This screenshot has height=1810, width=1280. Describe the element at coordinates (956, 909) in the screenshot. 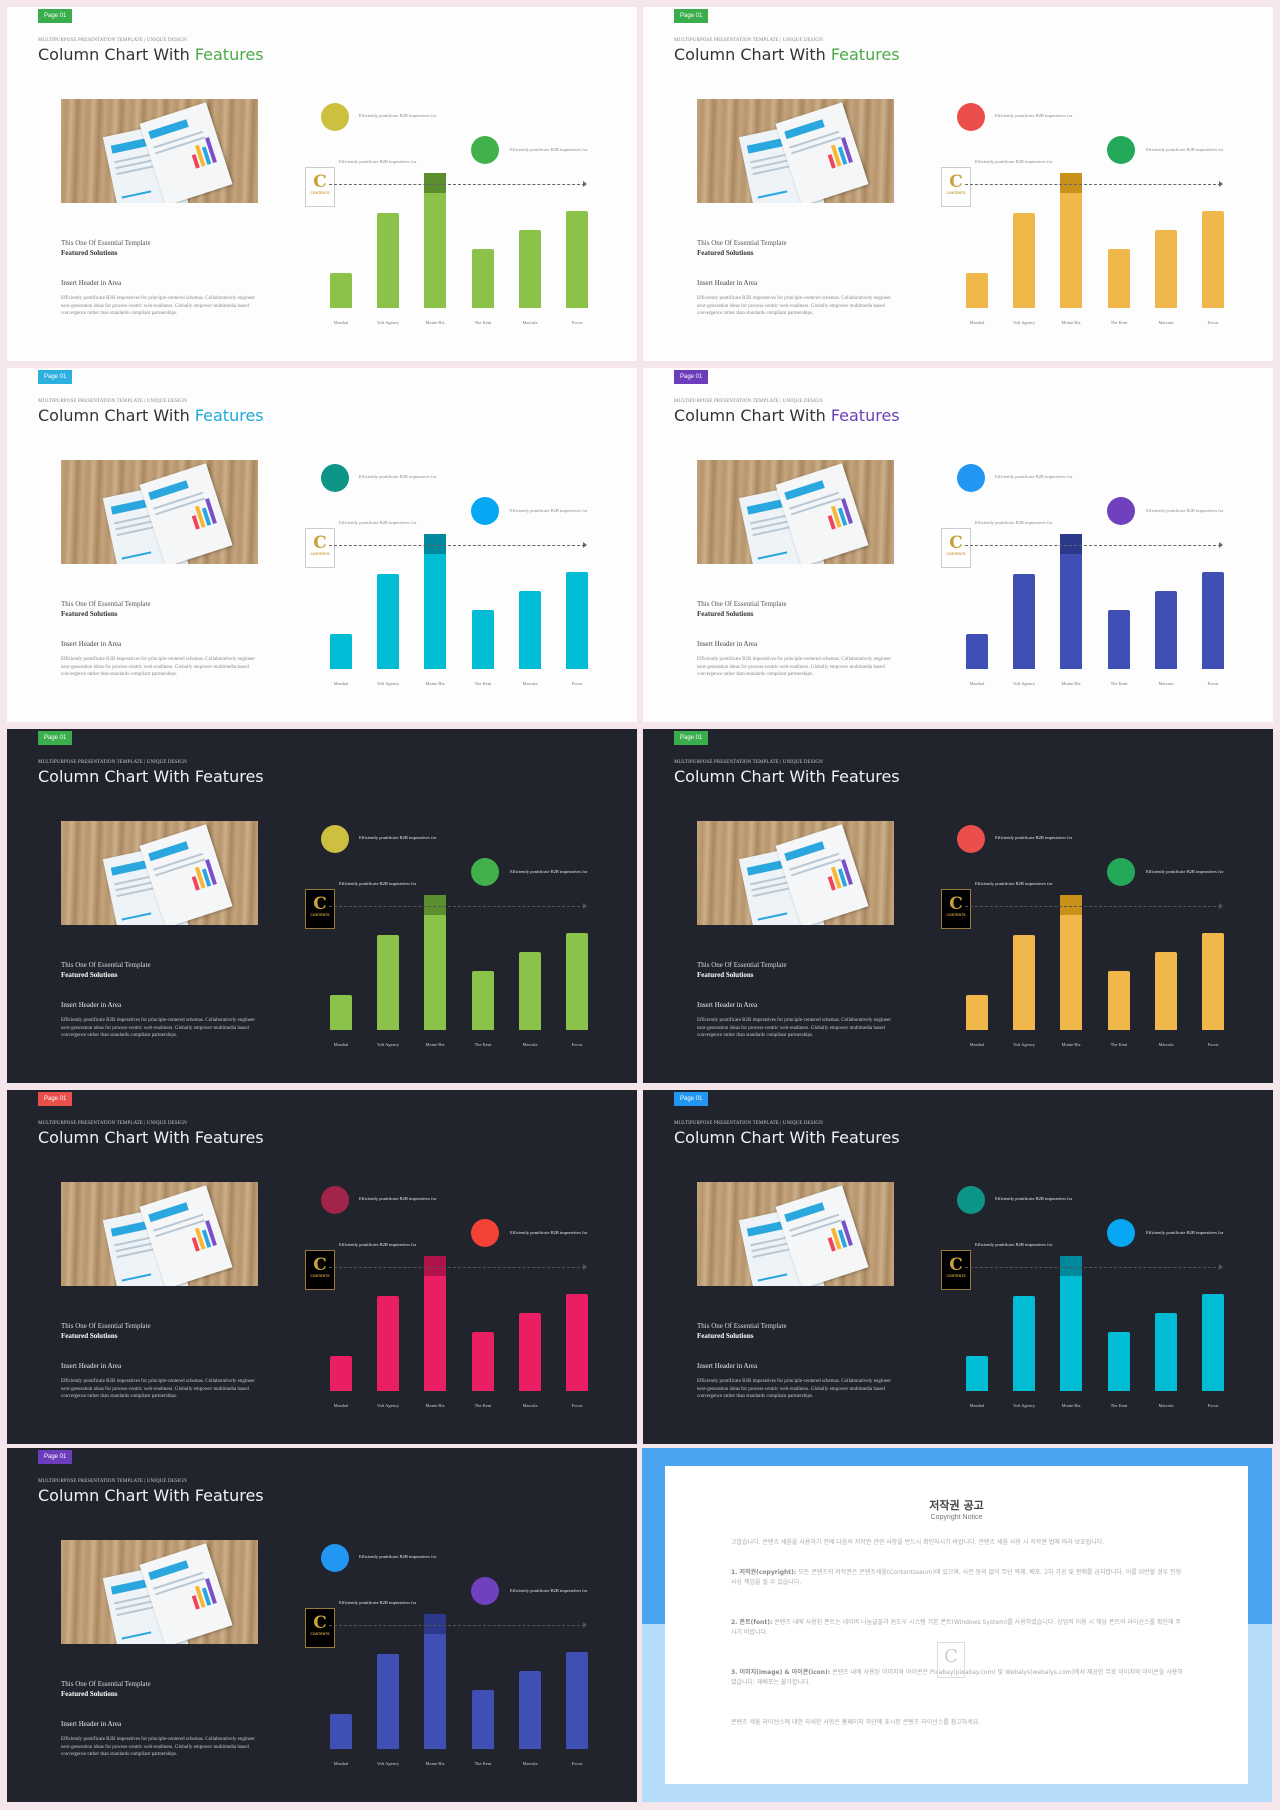

I see `contents-logo-icon: C CONTENTS` at that location.